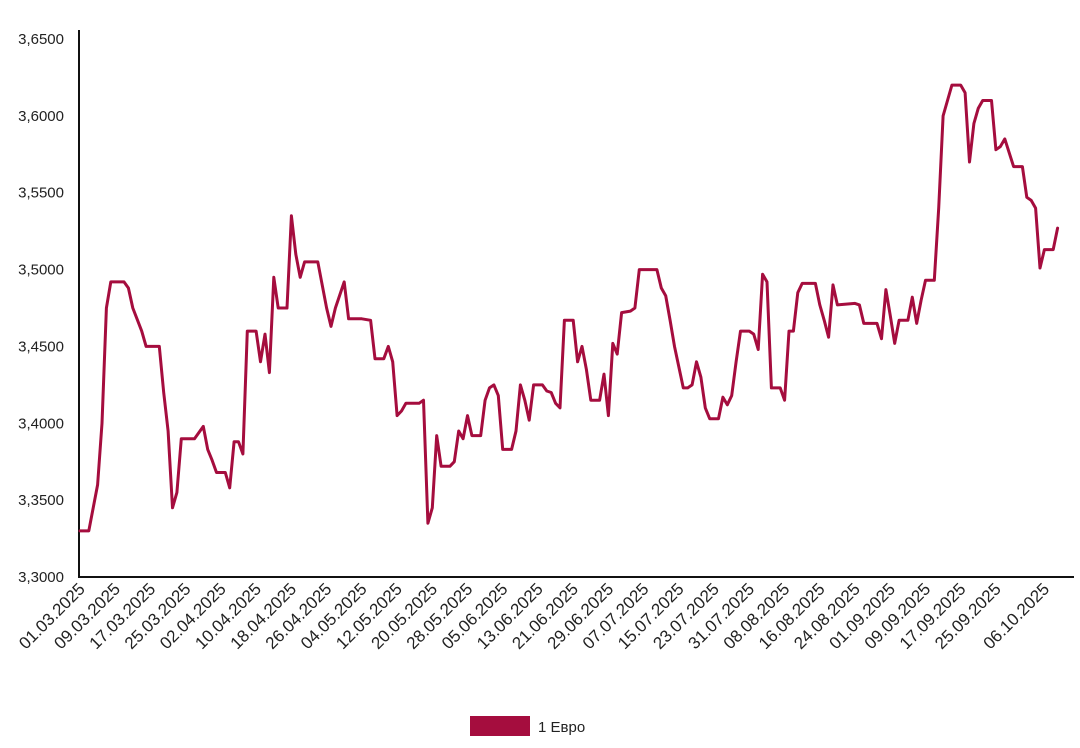 This screenshot has width=1080, height=748. Describe the element at coordinates (41, 423) in the screenshot. I see `y-tick-label: 3,4000` at that location.